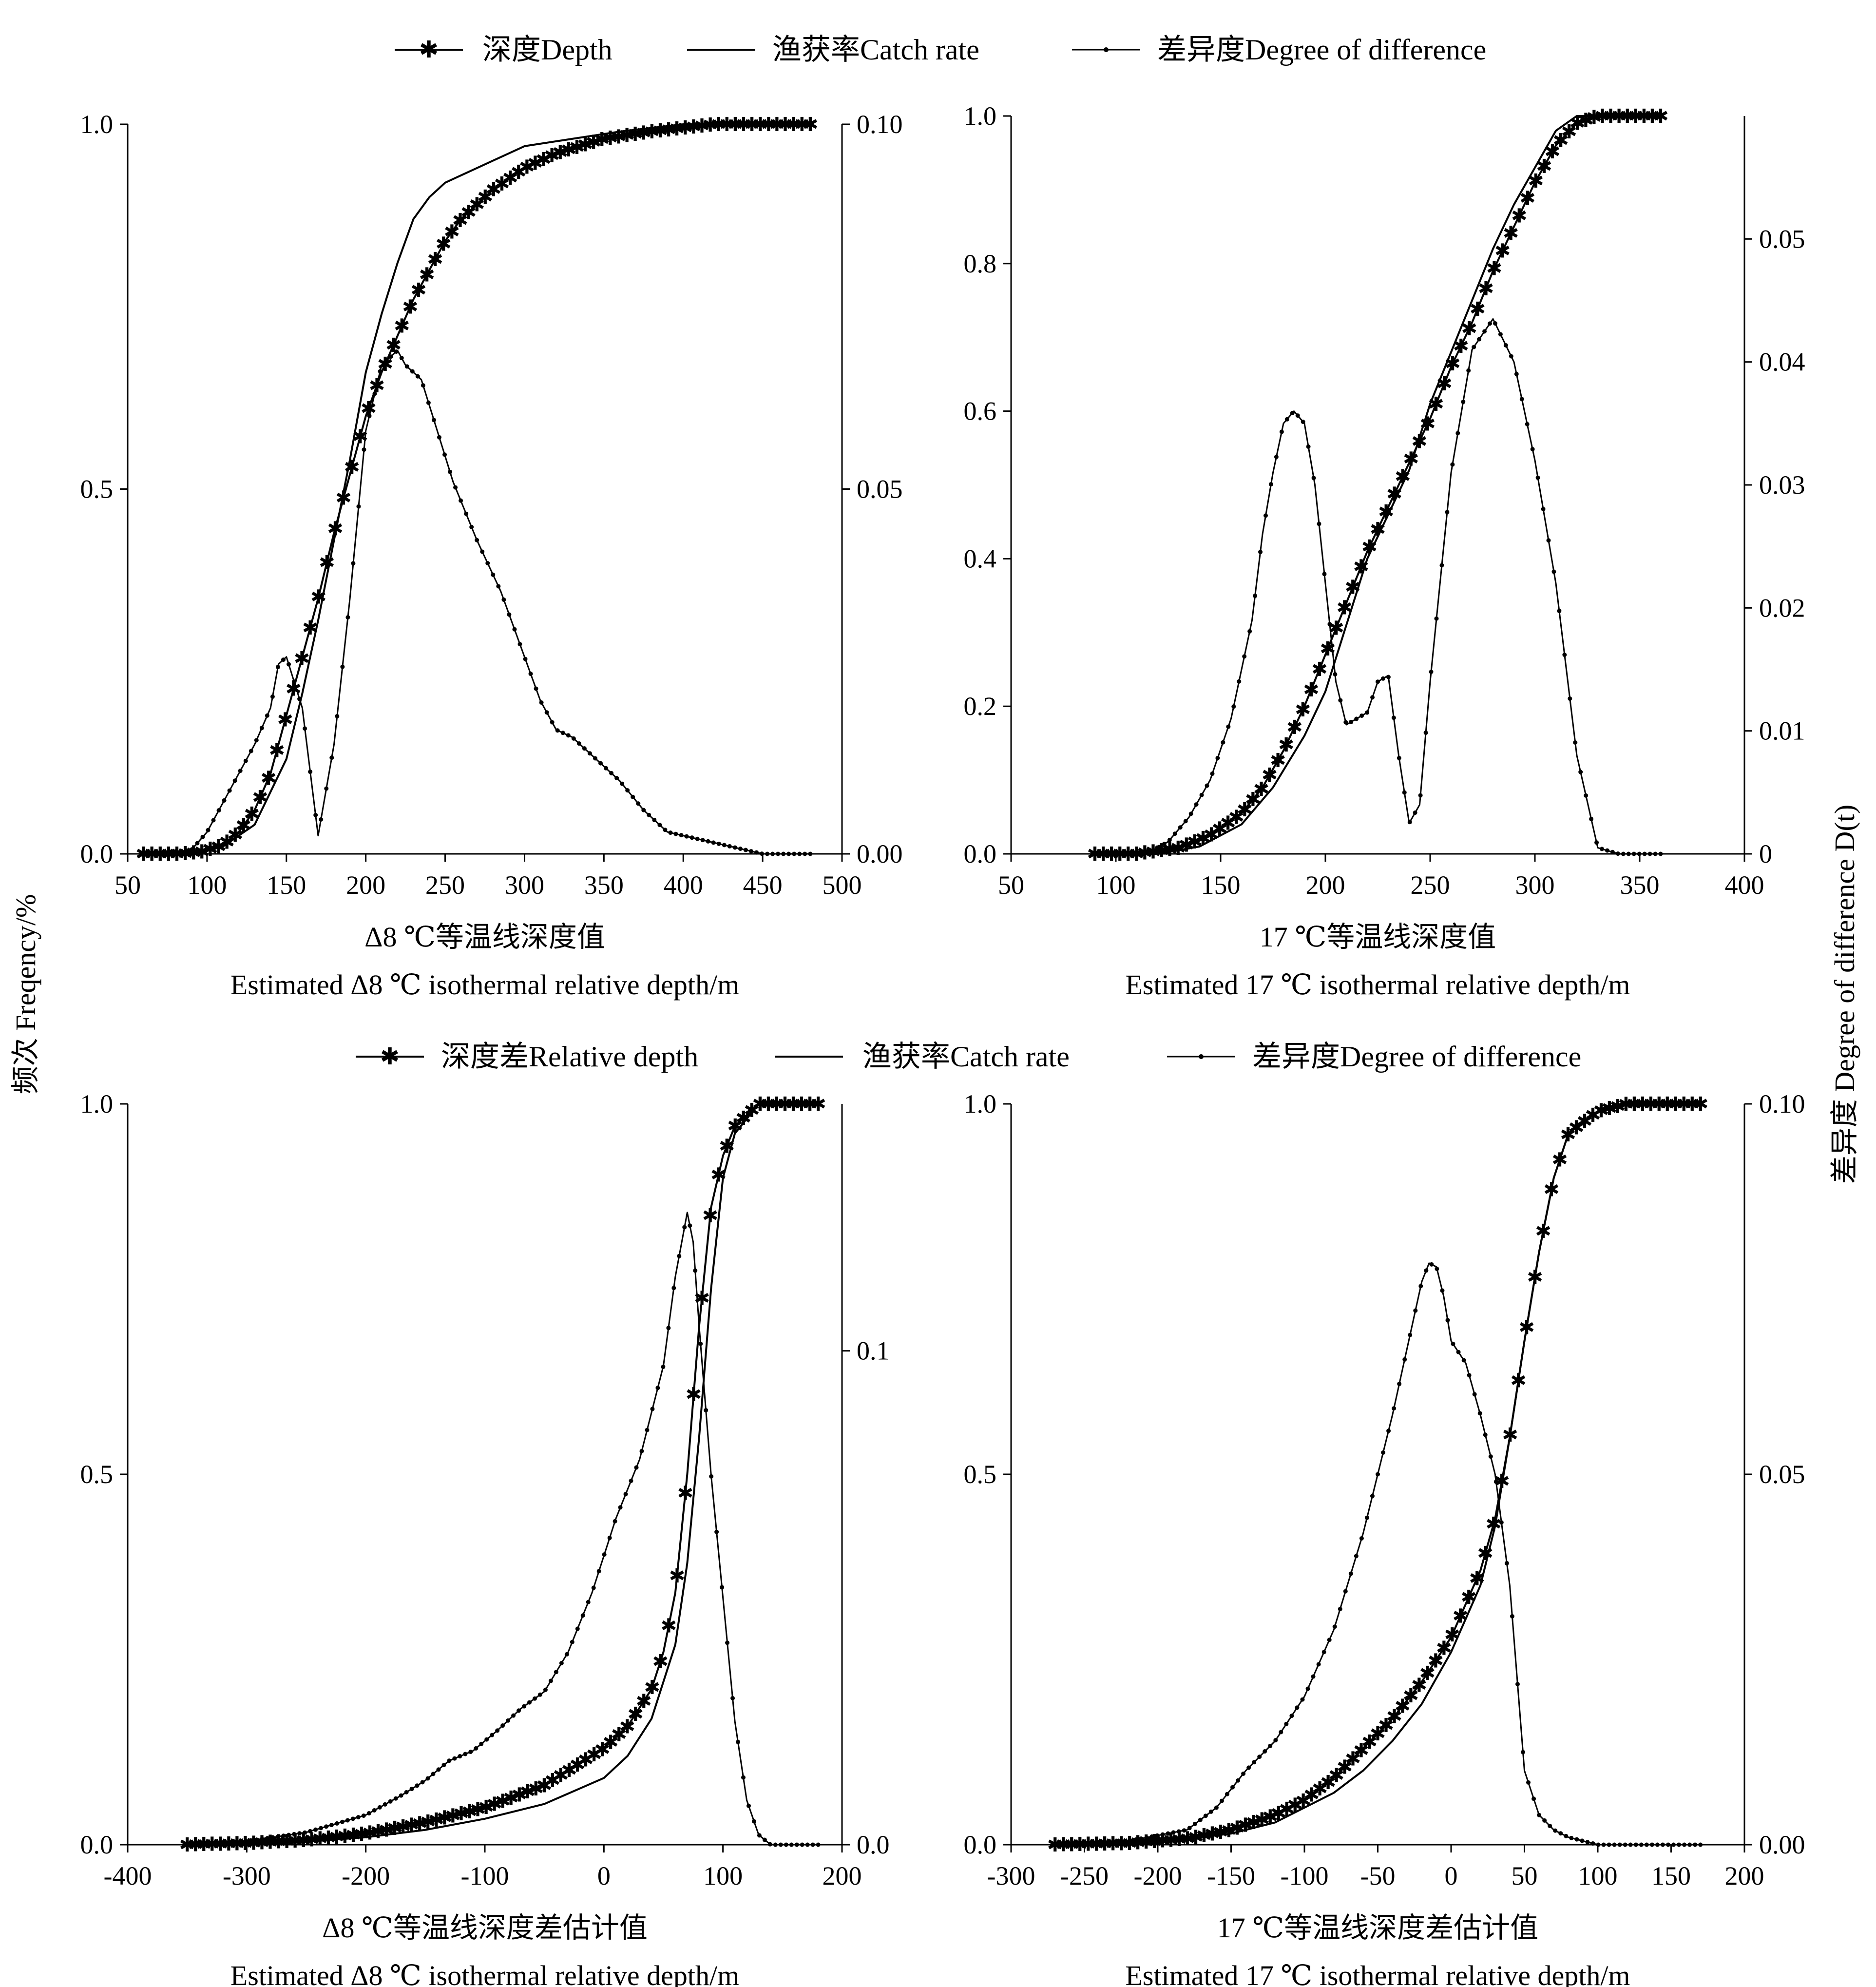 The height and width of the screenshot is (1987, 1876). What do you see at coordinates (1011, 1876) in the screenshot?
I see `x-tick-label-300: -300` at bounding box center [1011, 1876].